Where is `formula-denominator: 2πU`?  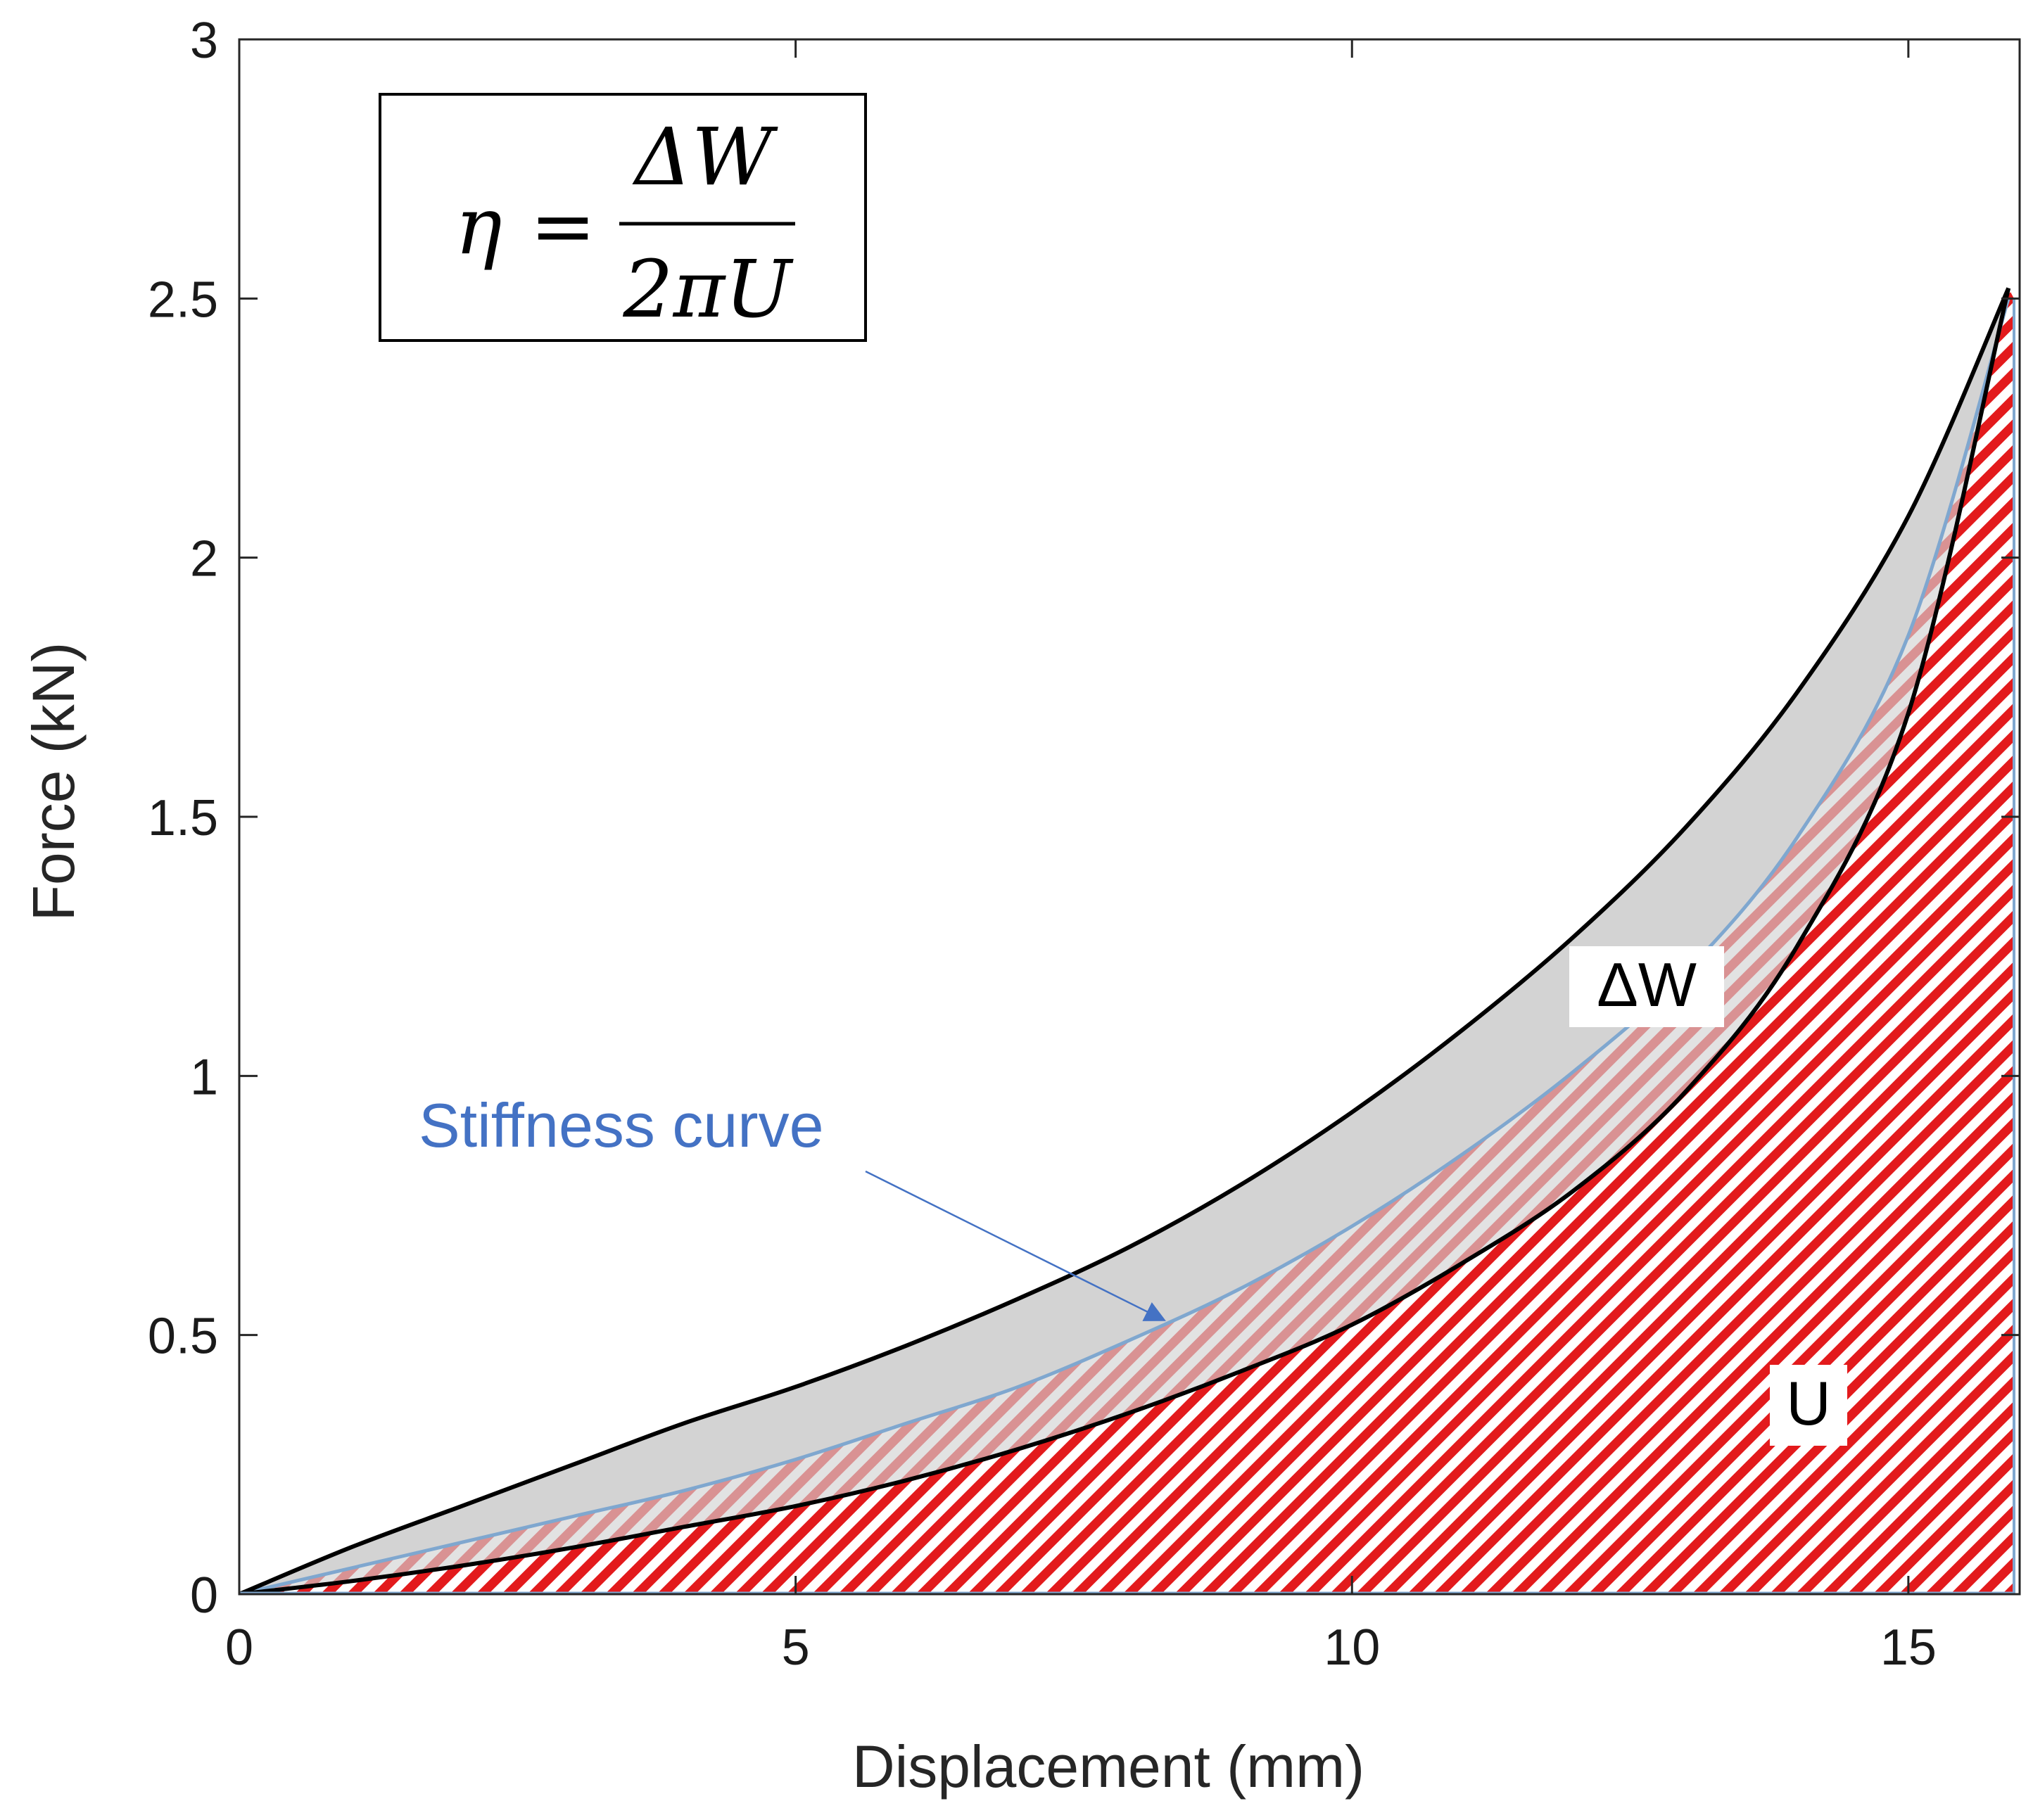 formula-denominator: 2πU is located at coordinates (708, 290).